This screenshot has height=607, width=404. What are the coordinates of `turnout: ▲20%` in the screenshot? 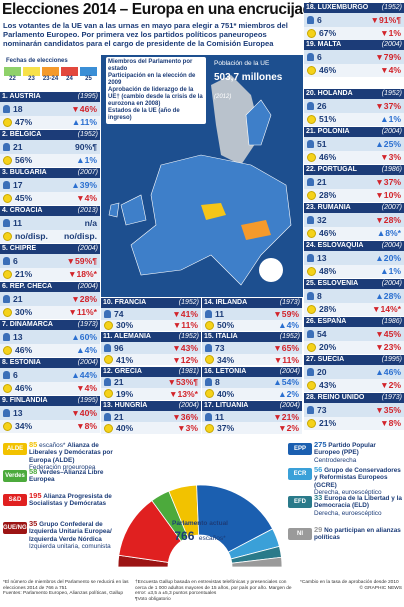 It's located at (388, 257).